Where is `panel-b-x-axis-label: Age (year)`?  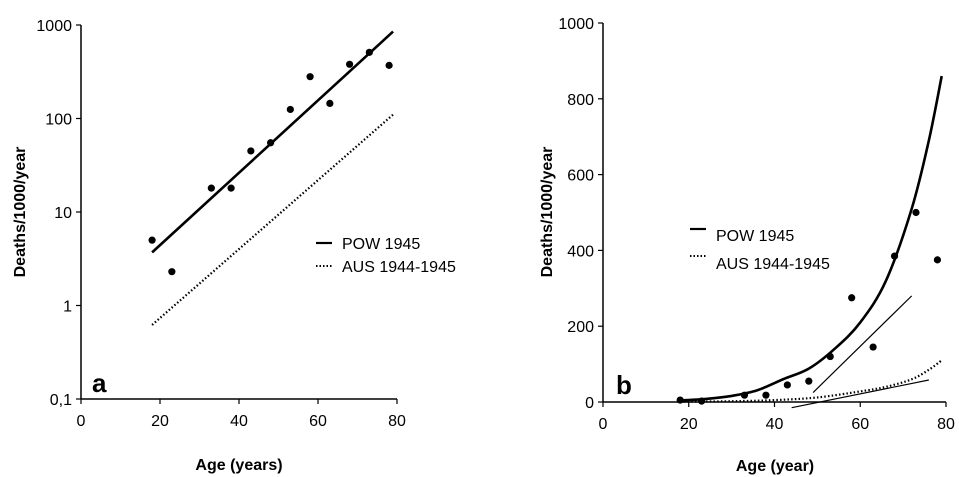
panel-b-x-axis-label: Age (year) is located at coordinates (775, 466).